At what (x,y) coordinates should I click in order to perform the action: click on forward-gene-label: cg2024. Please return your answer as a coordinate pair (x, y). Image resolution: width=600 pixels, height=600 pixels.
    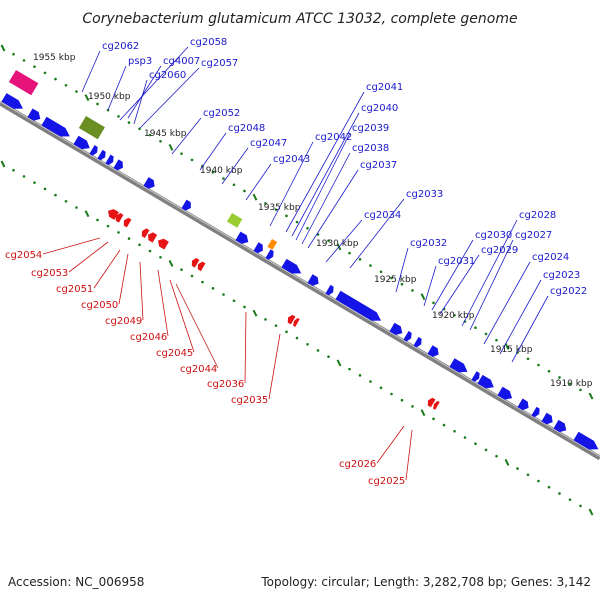
    Looking at the image, I should click on (550, 257).